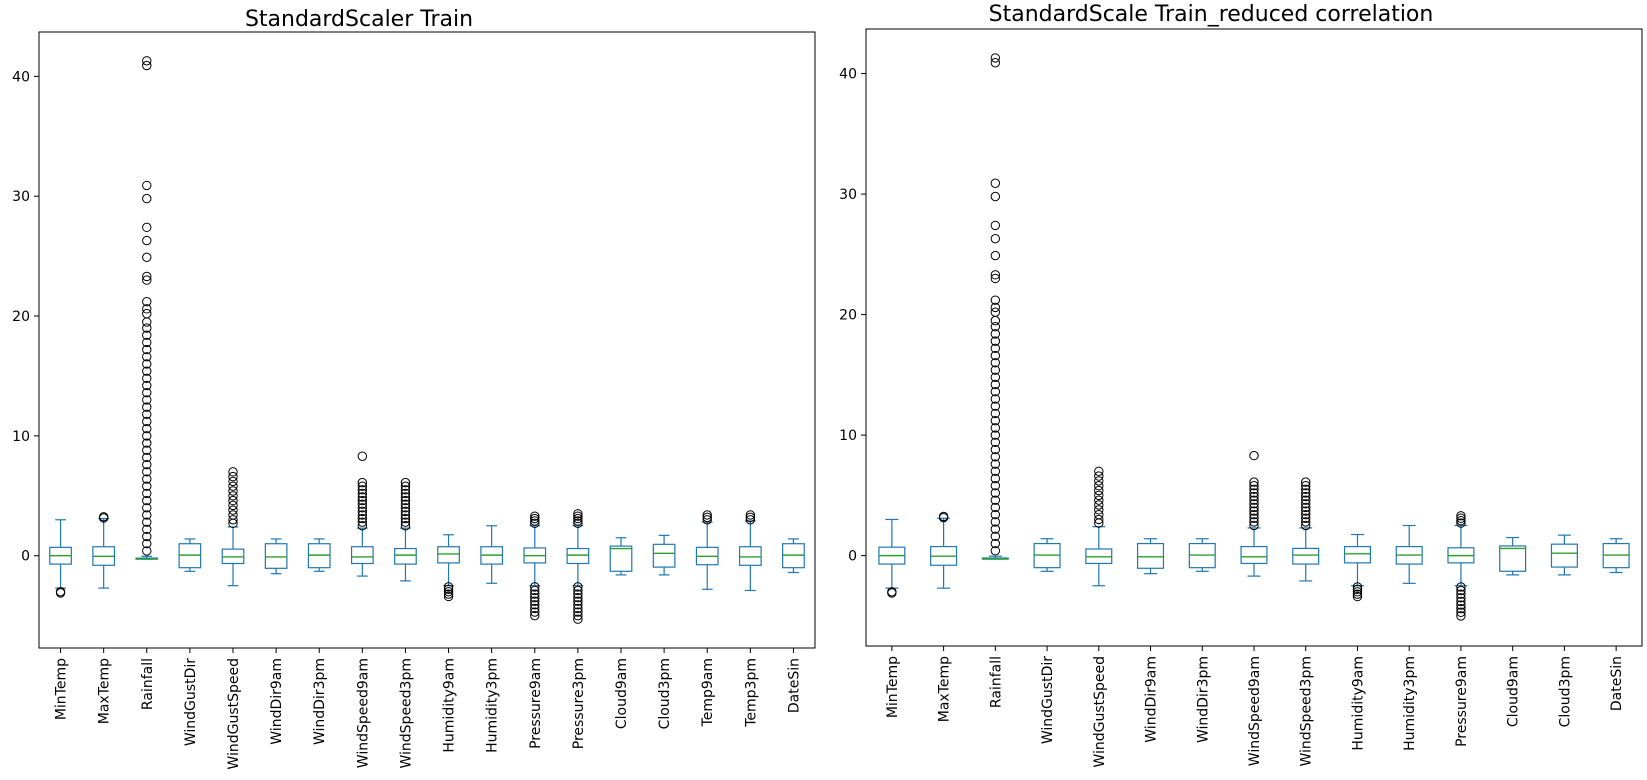 This screenshot has width=1647, height=780. What do you see at coordinates (320, 701) in the screenshot?
I see `x-tick-label: WindDir3pm` at bounding box center [320, 701].